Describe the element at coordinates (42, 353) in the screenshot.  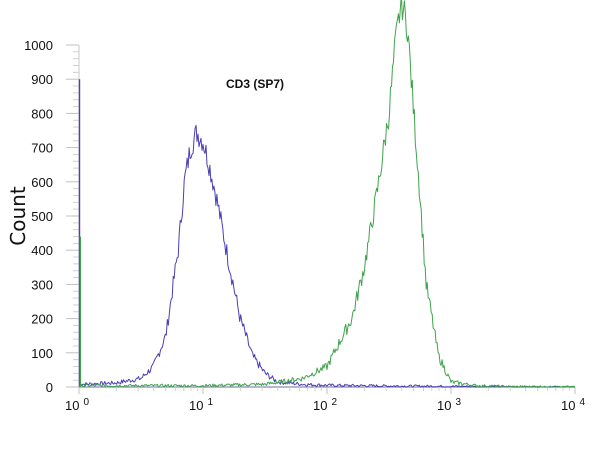
I see `y-tick-label: 100` at that location.